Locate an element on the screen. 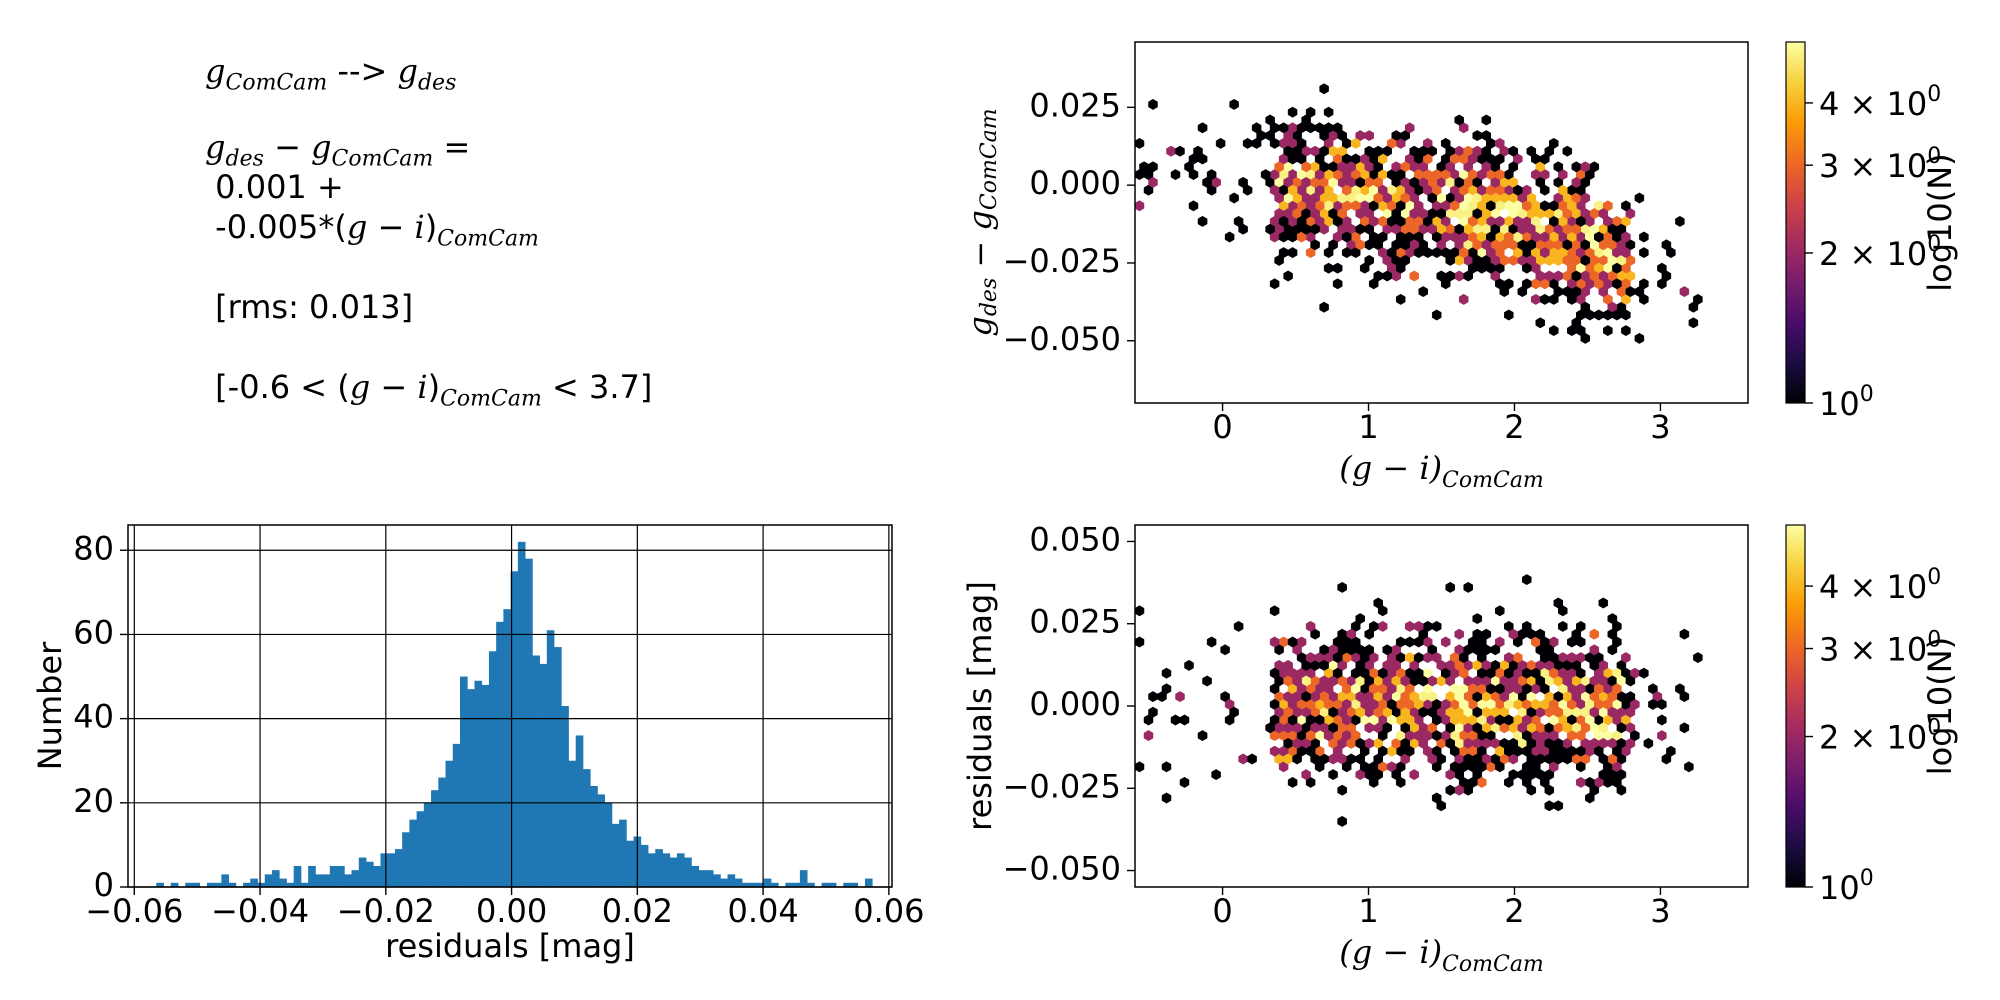 The height and width of the screenshot is (1000, 2000). histogram-xtick-label: −0.06 is located at coordinates (134, 911).